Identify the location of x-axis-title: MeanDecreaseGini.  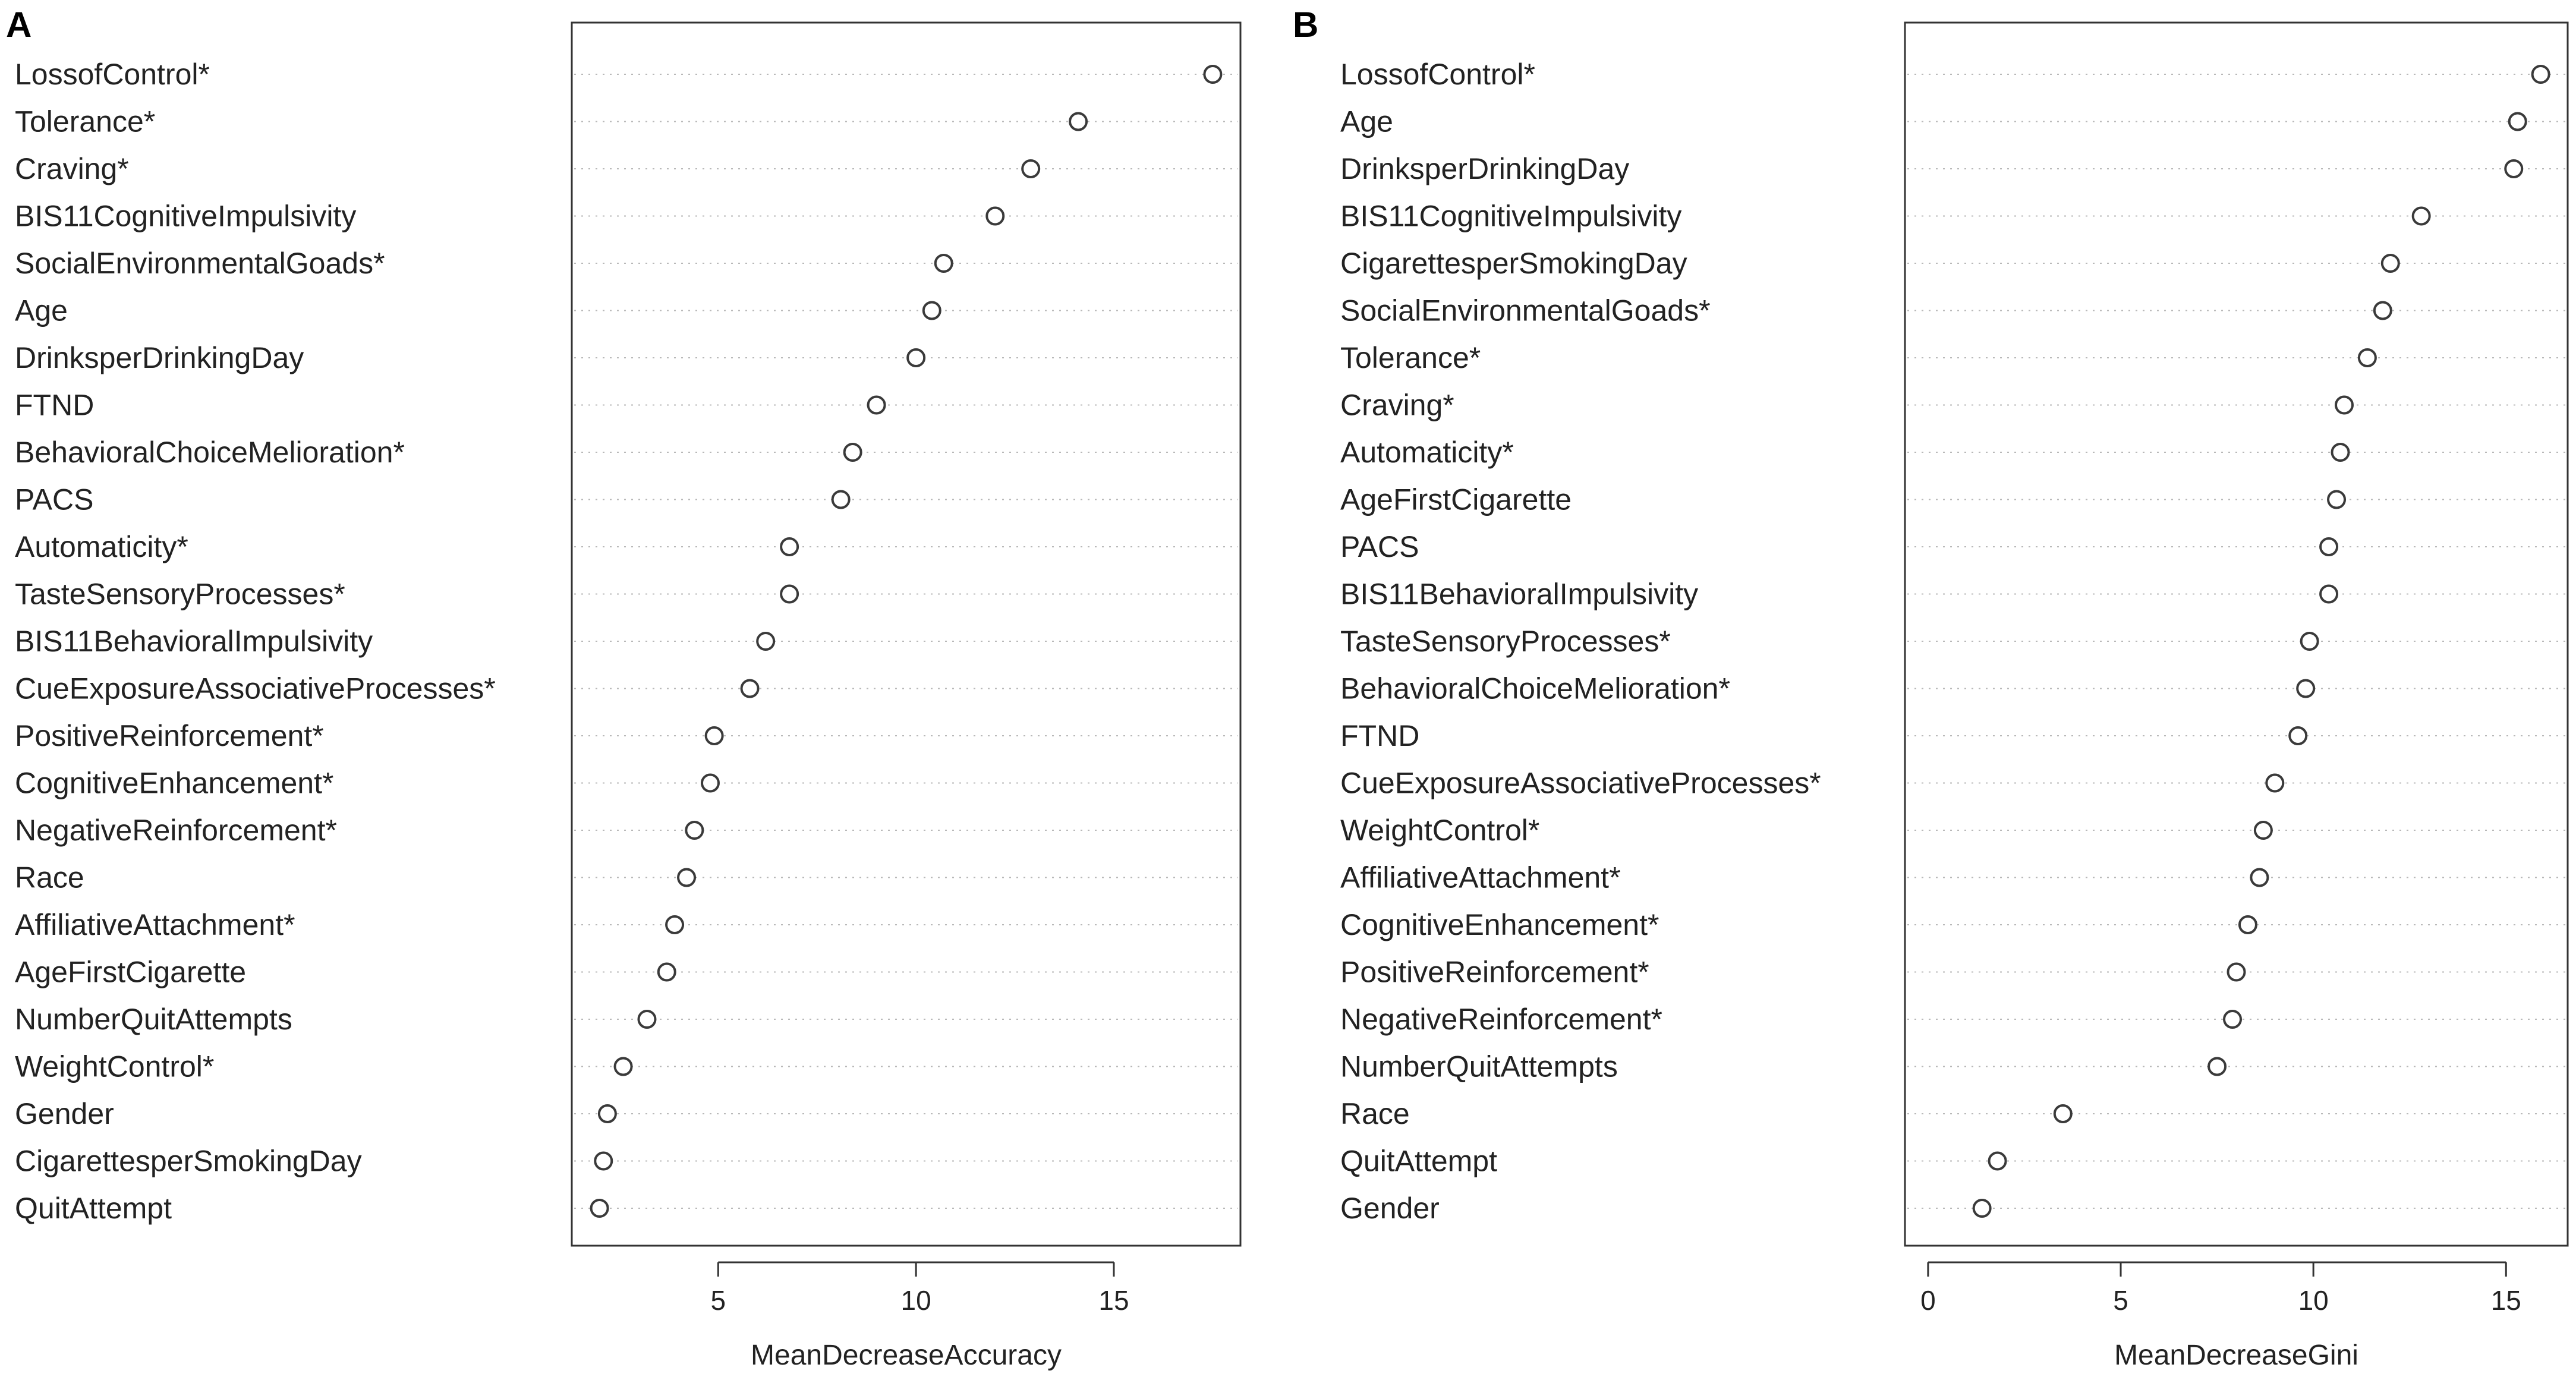
(2236, 1355).